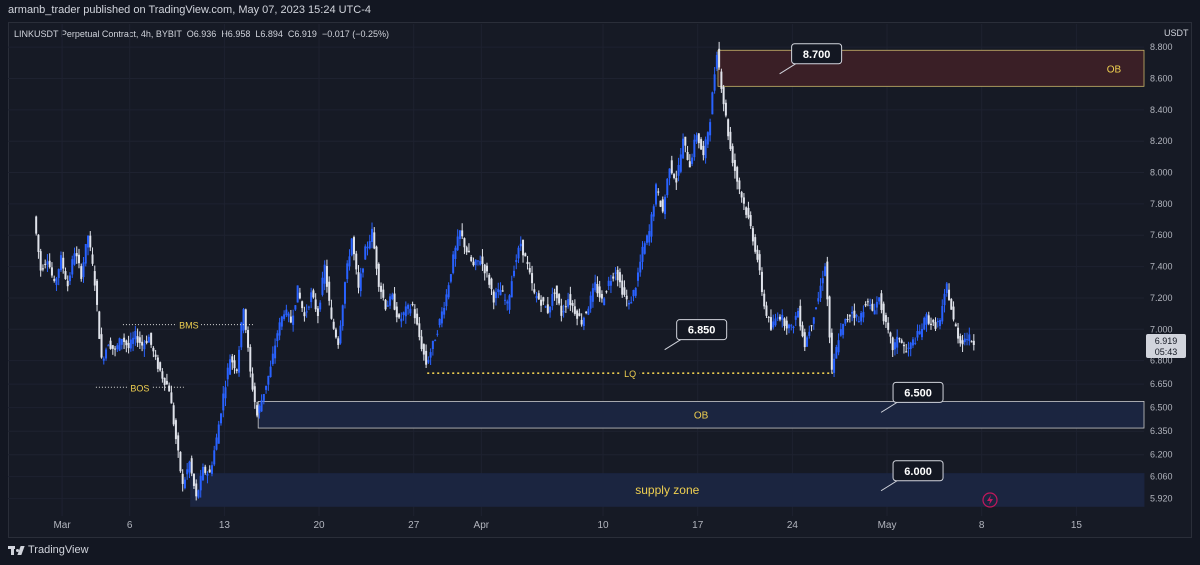 The width and height of the screenshot is (1200, 565). Describe the element at coordinates (630, 374) in the screenshot. I see `level-label: LQ` at that location.